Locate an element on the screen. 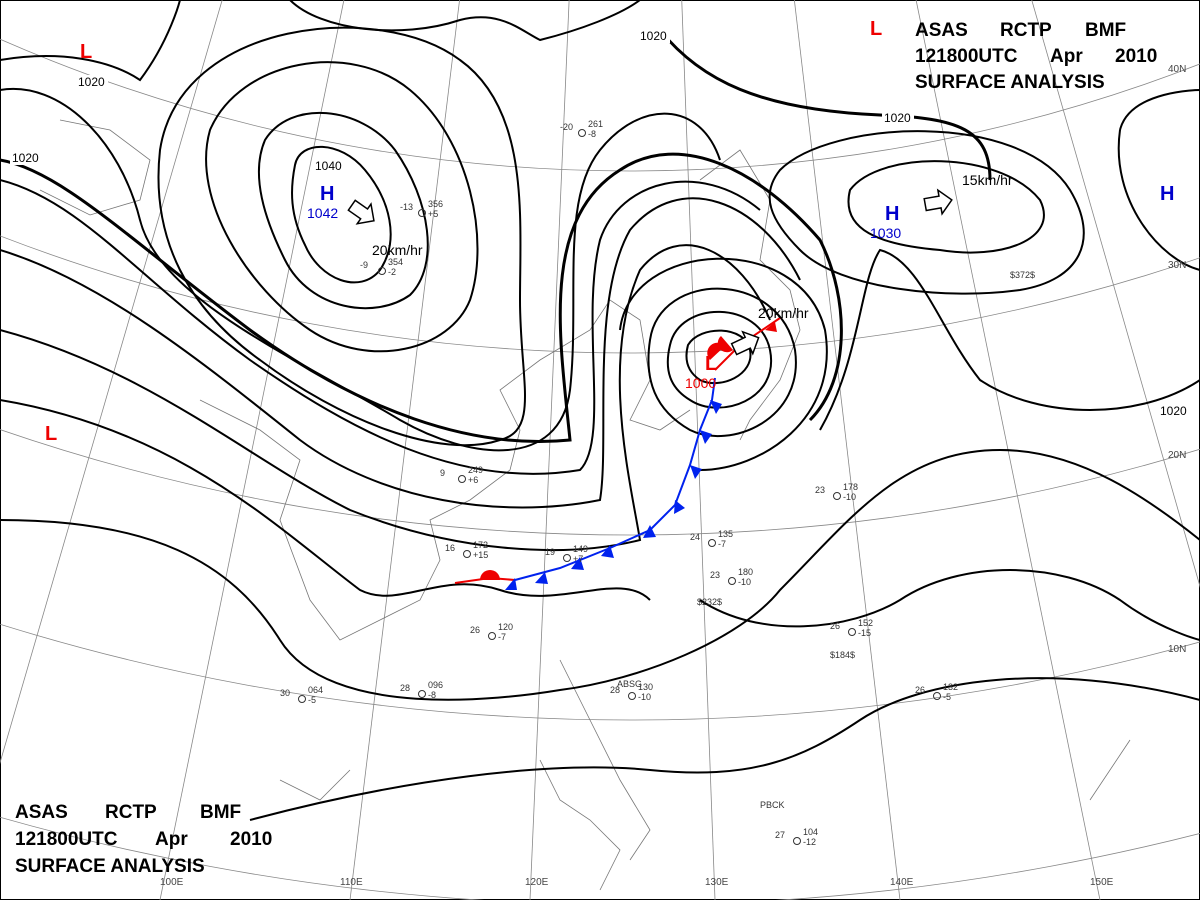  longitude-label: 110E is located at coordinates (351, 882).